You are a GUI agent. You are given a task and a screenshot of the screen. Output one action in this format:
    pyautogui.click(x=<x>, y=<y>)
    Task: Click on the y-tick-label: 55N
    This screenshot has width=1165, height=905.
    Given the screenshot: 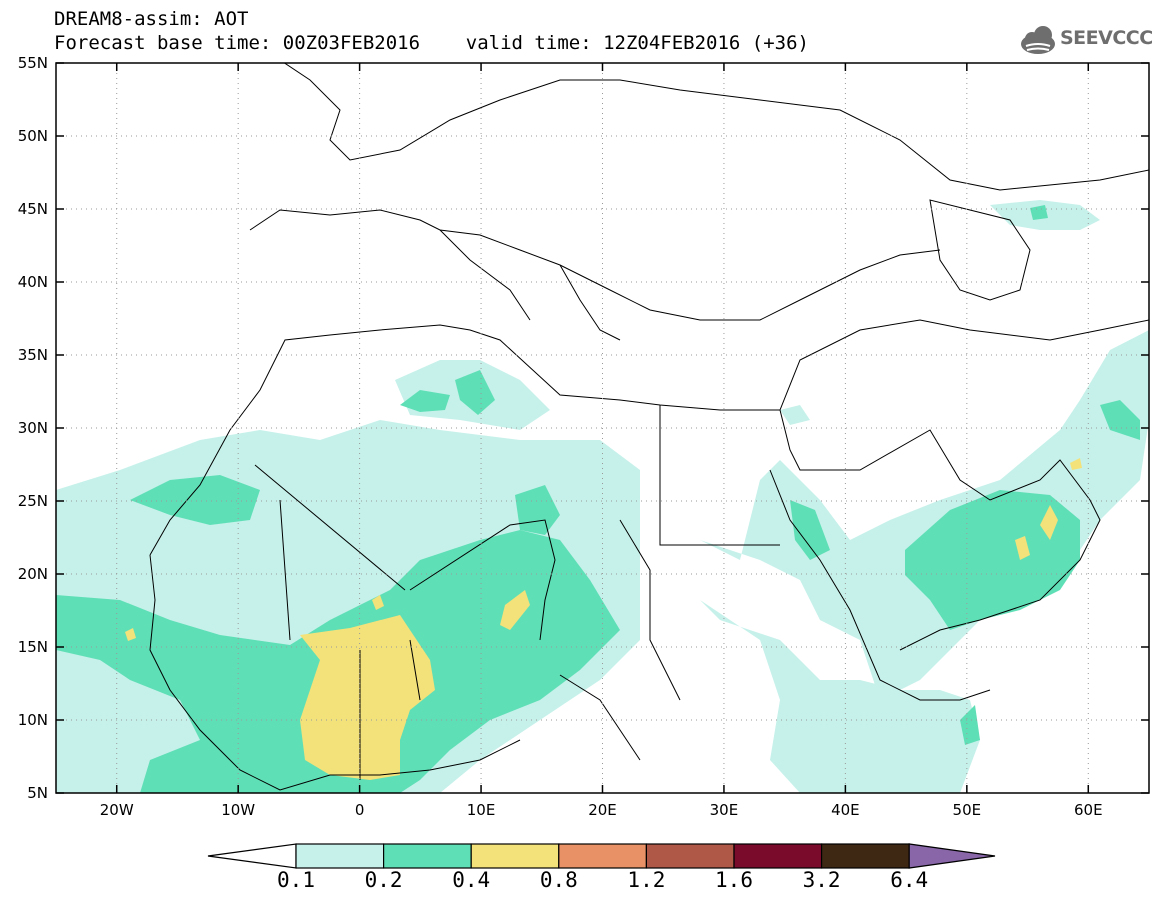 What is the action you would take?
    pyautogui.click(x=33, y=63)
    